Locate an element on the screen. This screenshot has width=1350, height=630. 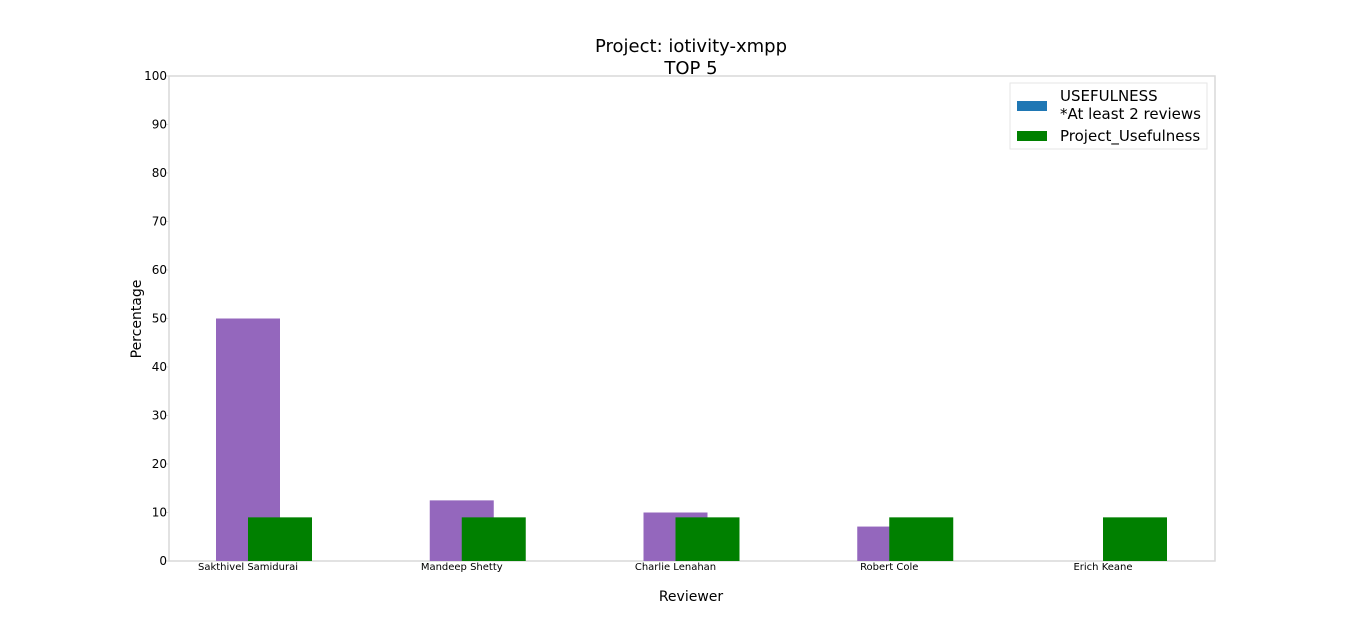
x-tick-label: Robert Cole is located at coordinates (889, 567).